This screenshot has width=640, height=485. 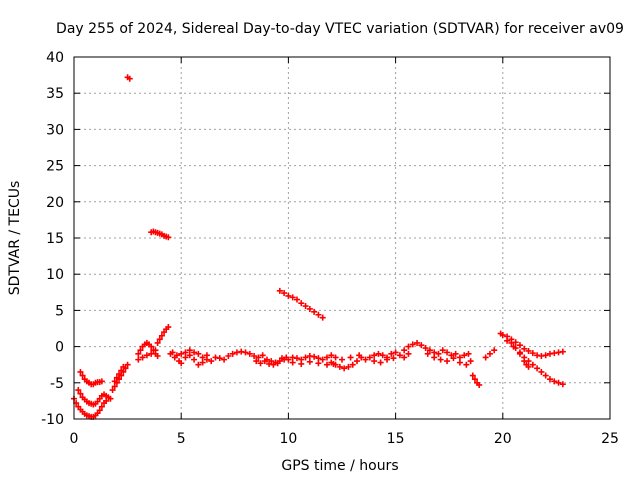 What do you see at coordinates (396, 439) in the screenshot?
I see `x-tick-label: 15` at bounding box center [396, 439].